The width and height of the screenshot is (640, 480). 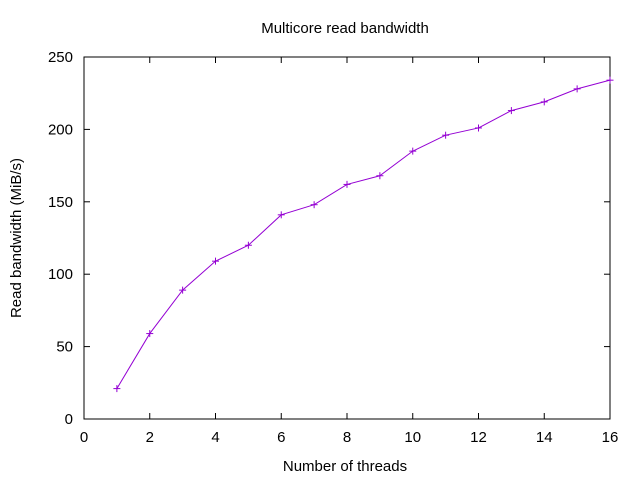 What do you see at coordinates (347, 437) in the screenshot?
I see `x-tick-label: 8` at bounding box center [347, 437].